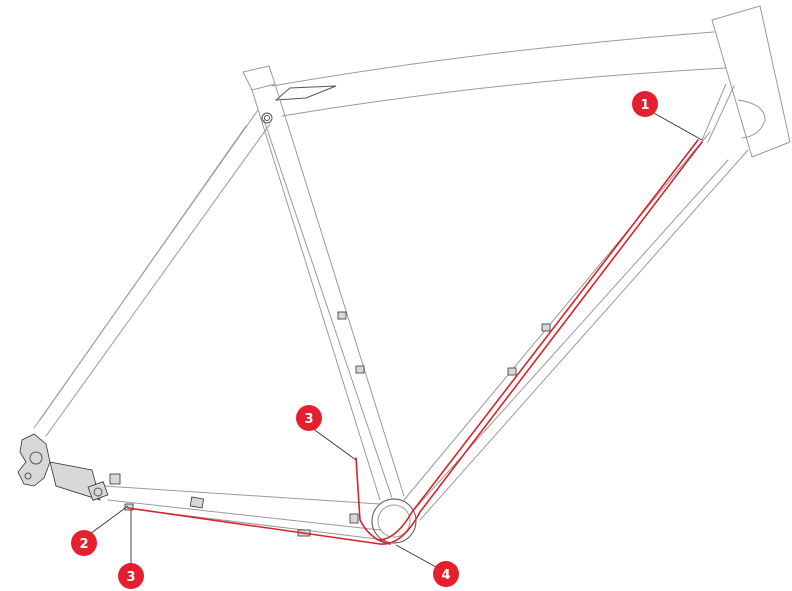 Image resolution: width=792 pixels, height=591 pixels. Describe the element at coordinates (69, 467) in the screenshot. I see `rear-dropout` at that location.